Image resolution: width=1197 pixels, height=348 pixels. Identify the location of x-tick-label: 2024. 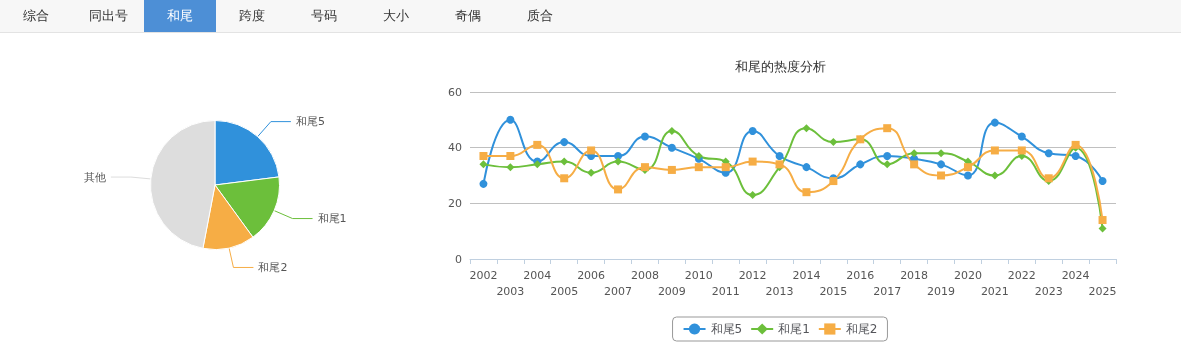
(1075, 275).